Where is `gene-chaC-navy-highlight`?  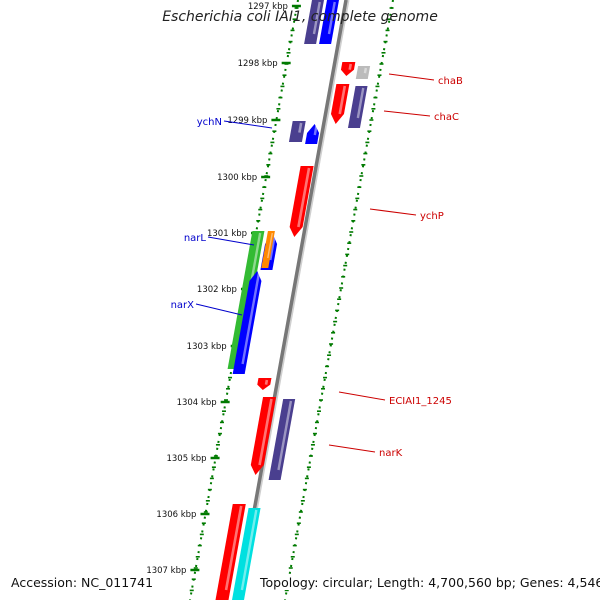 gene-chaC-navy-highlight is located at coordinates (360, 103).